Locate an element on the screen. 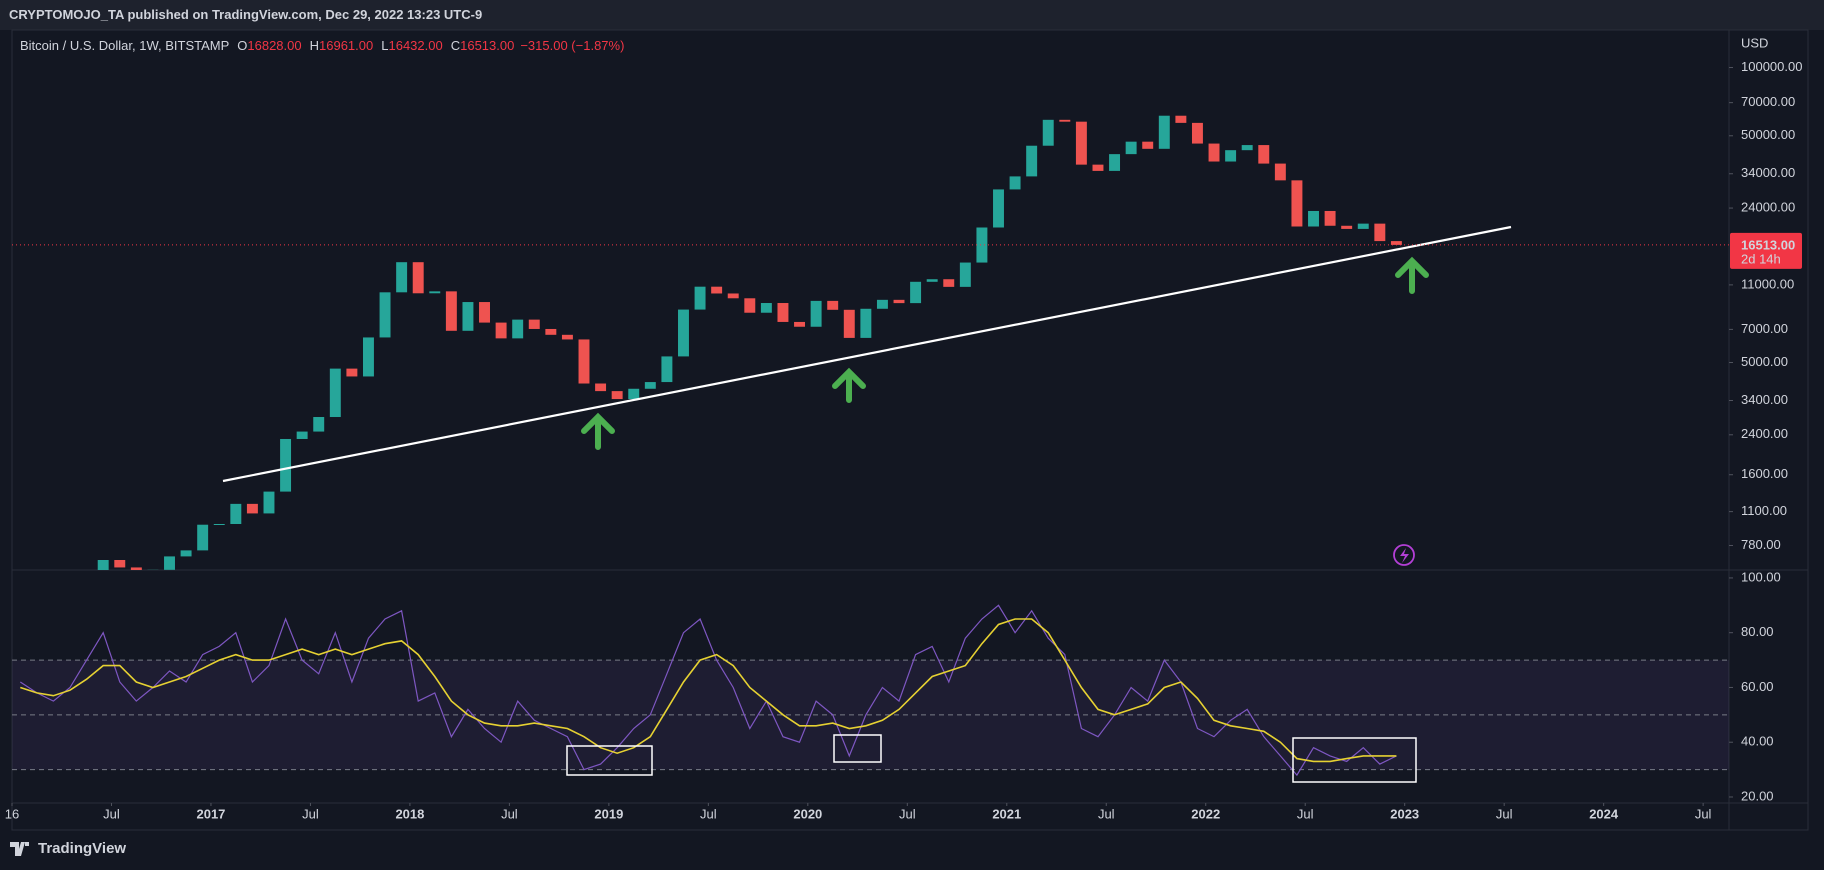  y-tick-label: 40.00 is located at coordinates (1757, 741).